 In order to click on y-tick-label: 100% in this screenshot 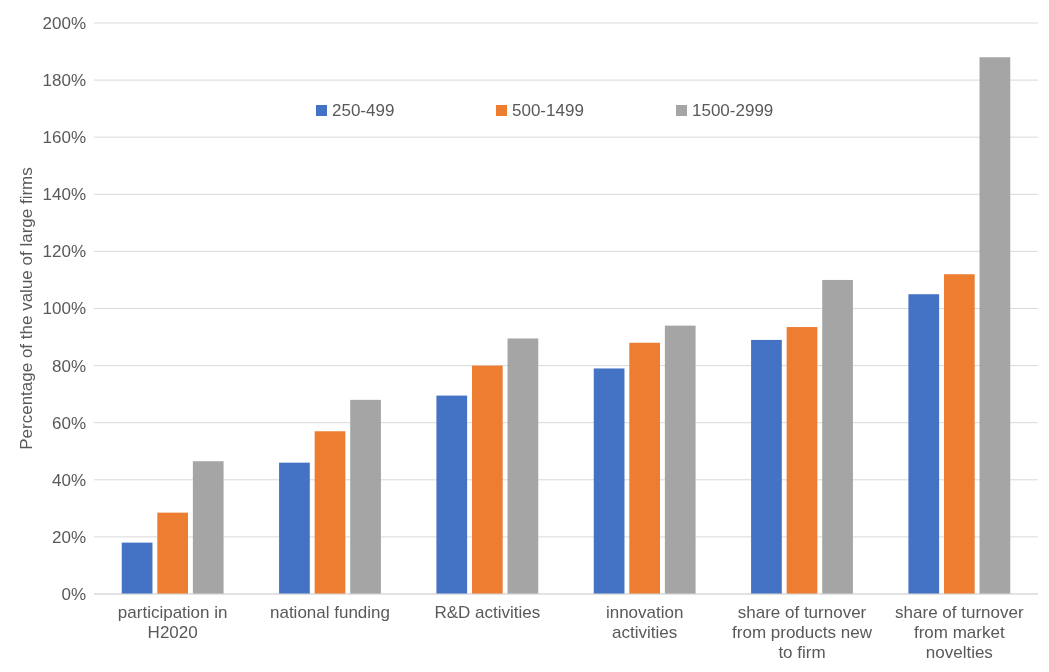, I will do `click(64, 309)`.